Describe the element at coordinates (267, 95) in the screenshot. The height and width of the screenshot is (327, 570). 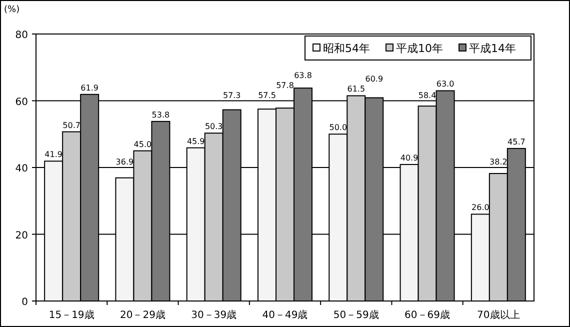
I see `data-label: 57.5` at that location.